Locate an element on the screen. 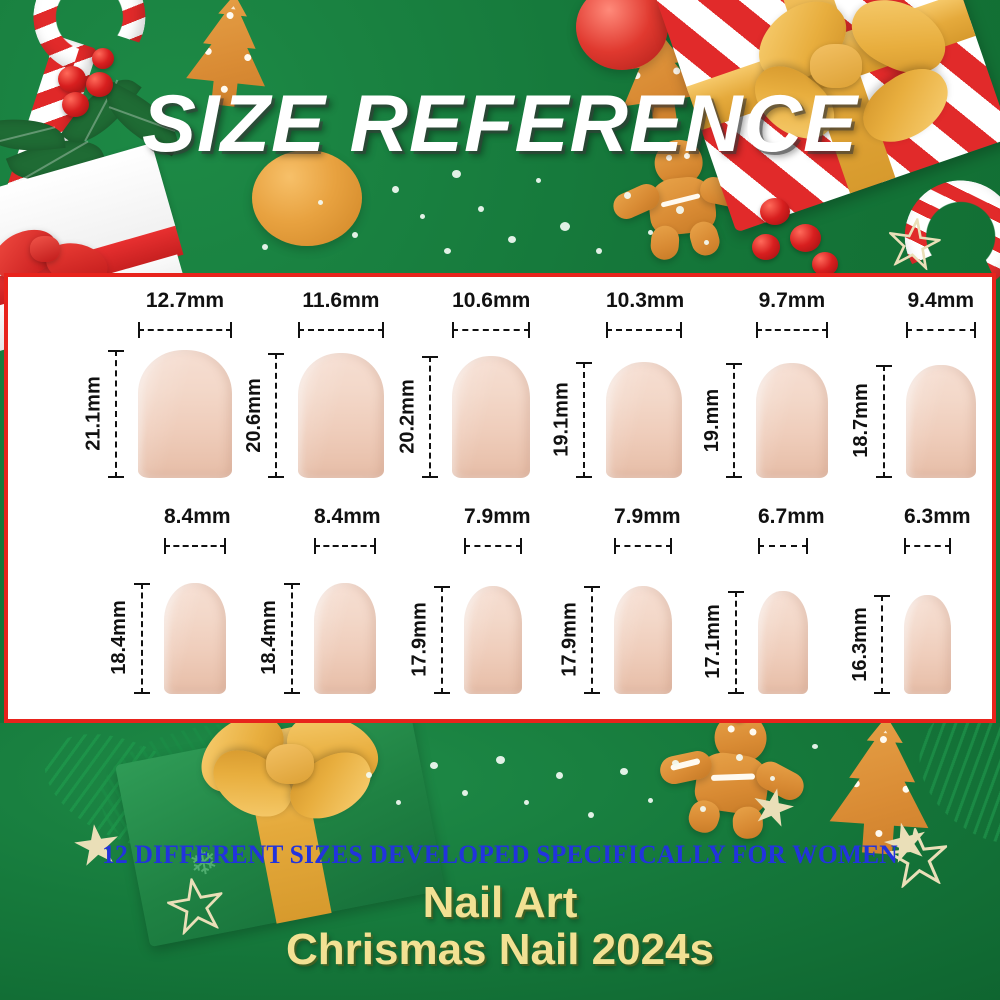 Image resolution: width=1000 pixels, height=1000 pixels. height-dimension-label: 16.3mm is located at coordinates (859, 644).